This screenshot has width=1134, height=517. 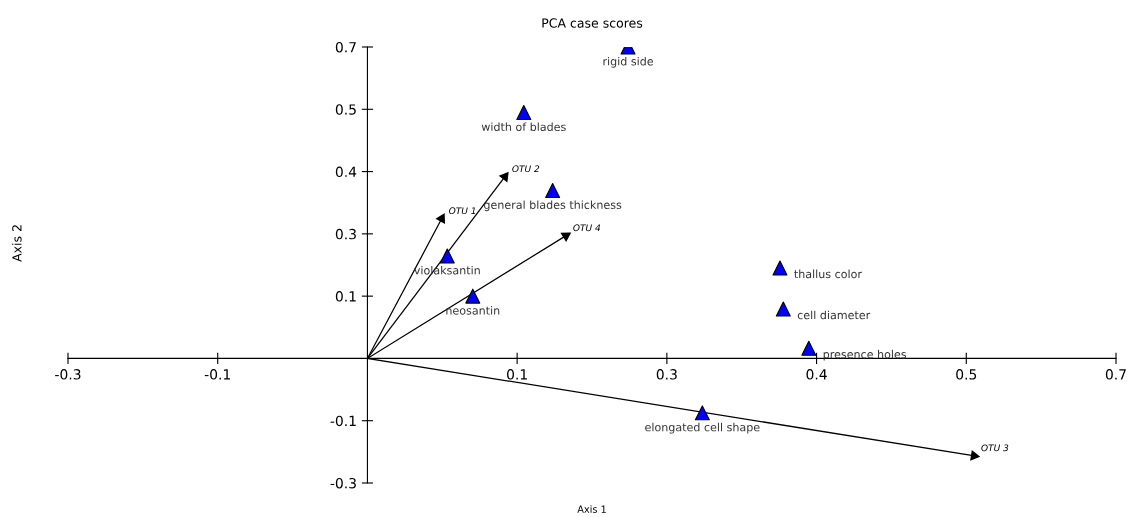 What do you see at coordinates (553, 206) in the screenshot?
I see `annotation: general blades thickness` at bounding box center [553, 206].